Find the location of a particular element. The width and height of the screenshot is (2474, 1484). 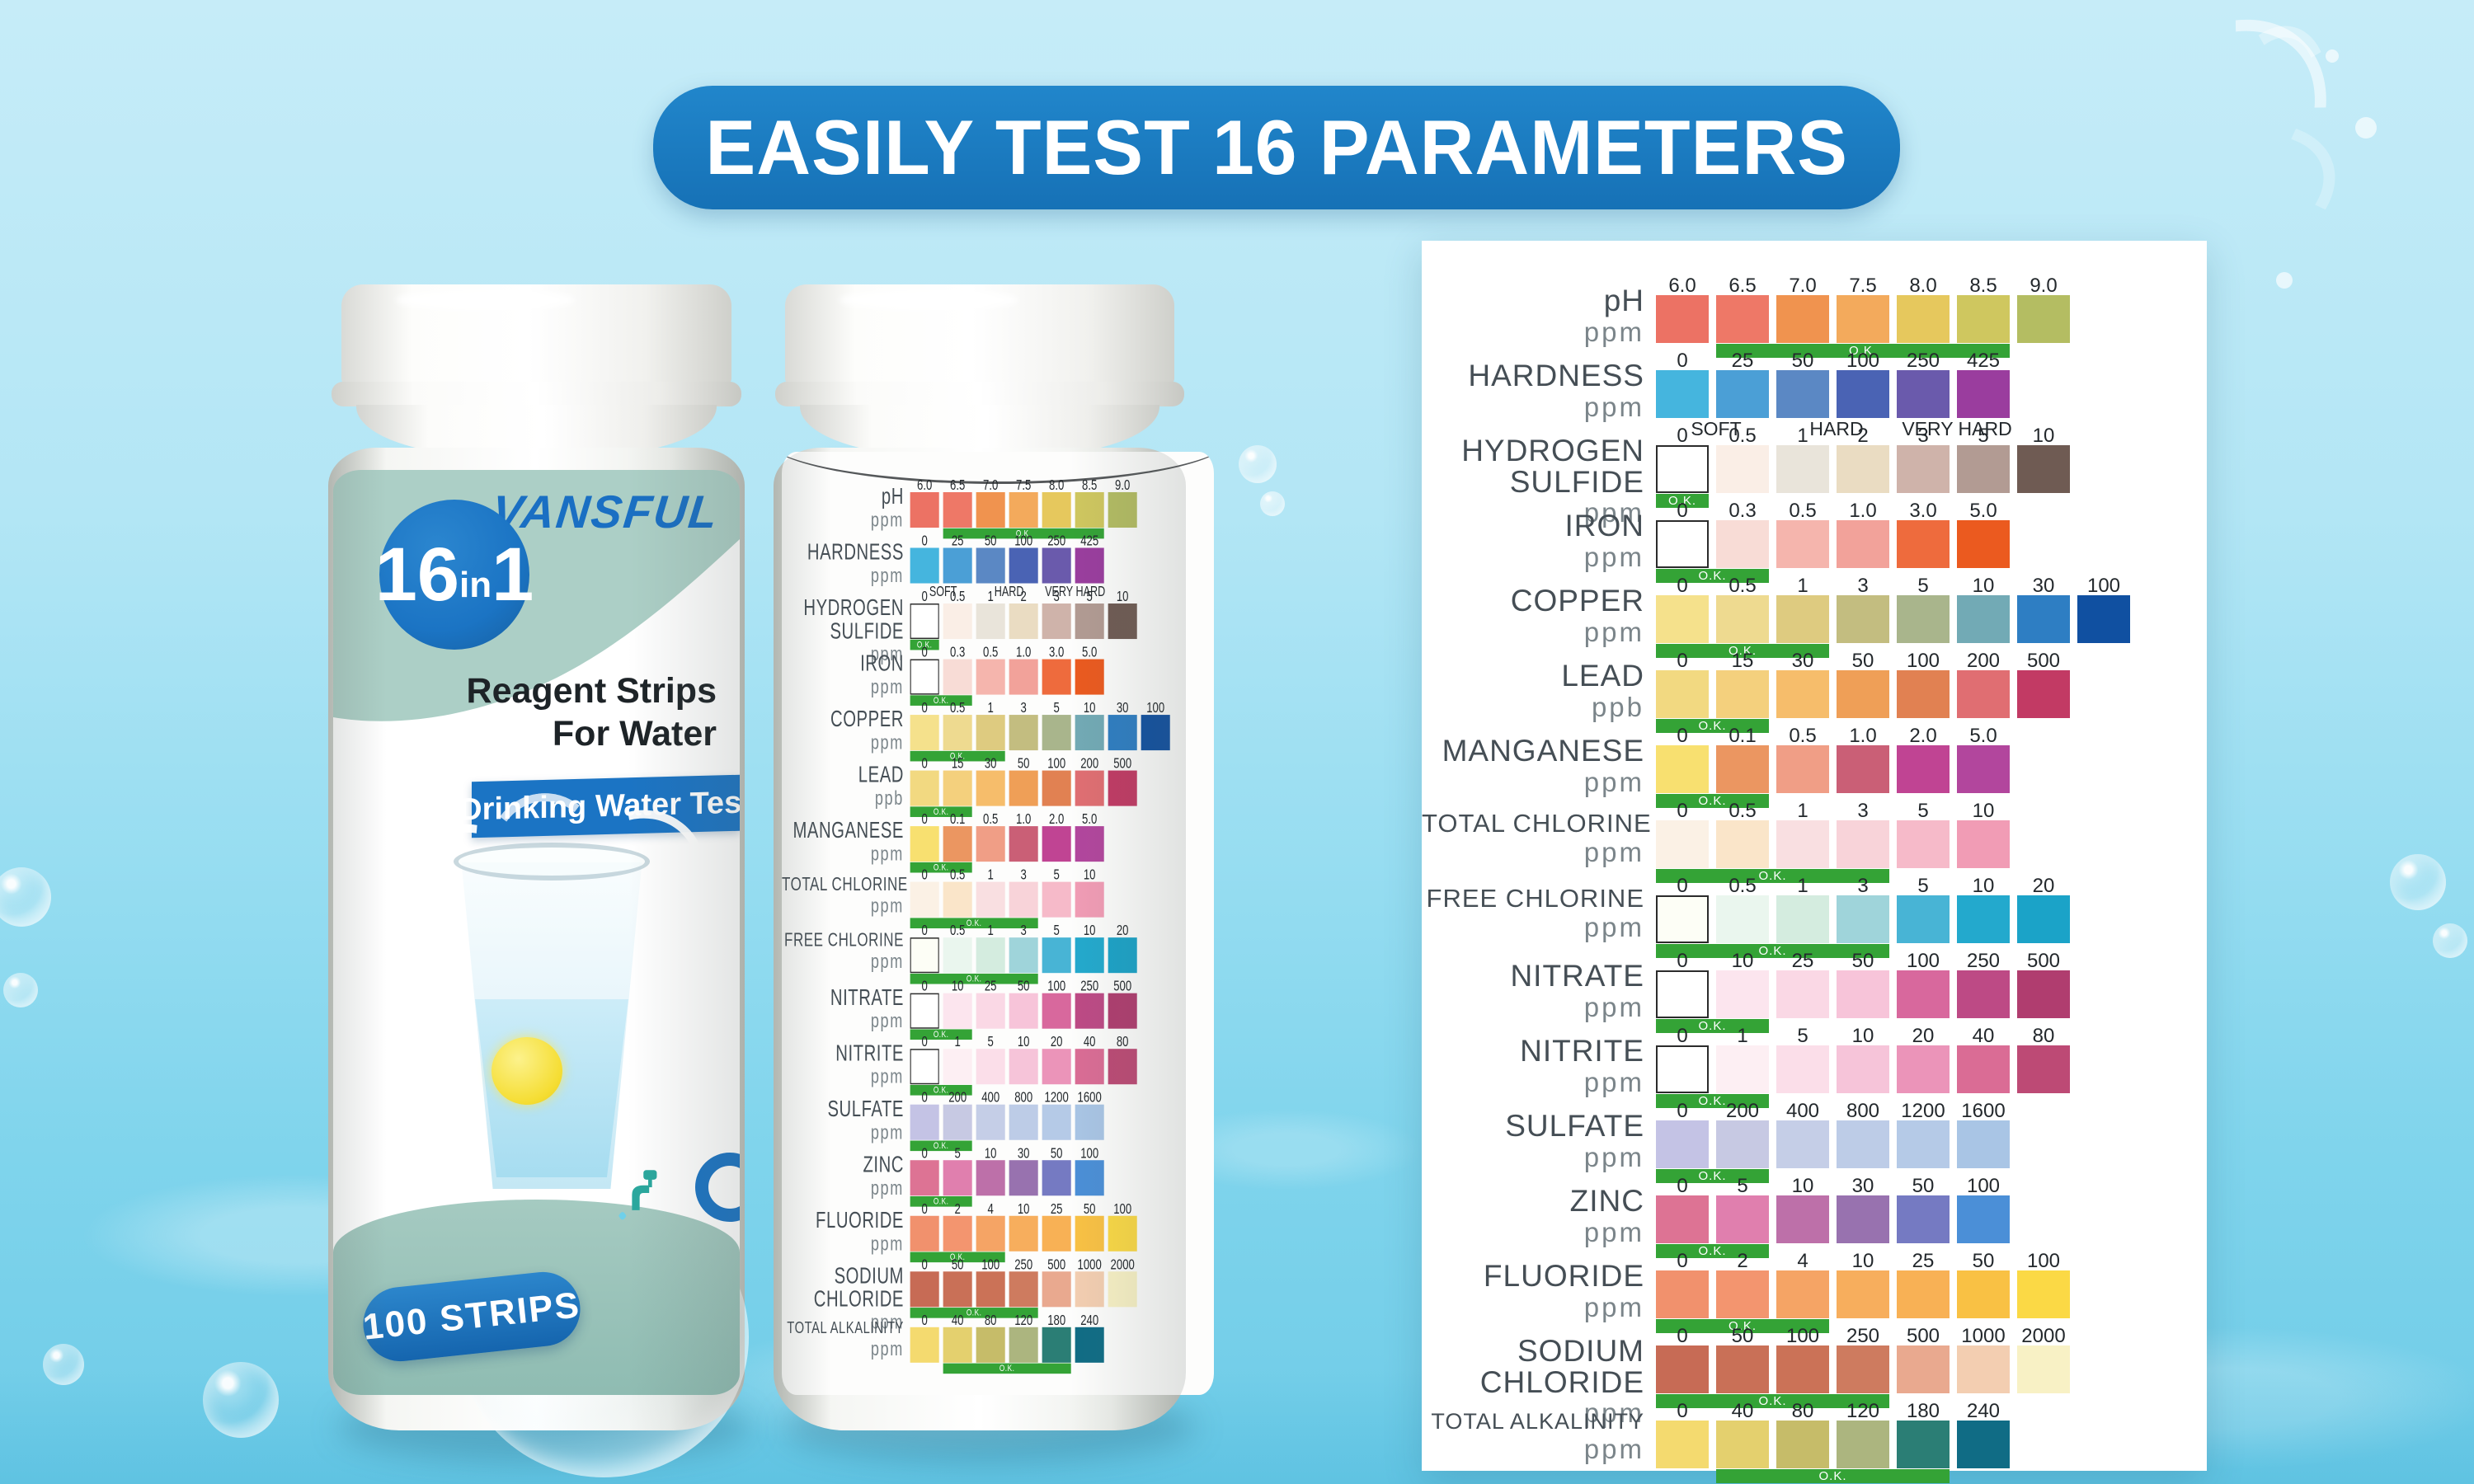

param-row-copper: COPPER ppm 0 0.5 1 3 5 10 30 100 O.K. is located at coordinates (1814, 617).